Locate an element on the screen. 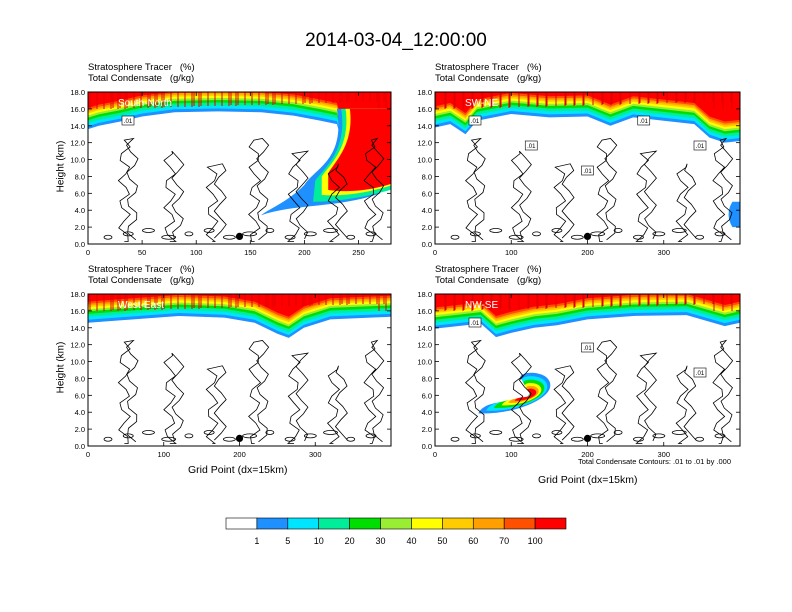 The width and height of the screenshot is (792, 612). y-tick-label: 2.0 is located at coordinates (427, 227).